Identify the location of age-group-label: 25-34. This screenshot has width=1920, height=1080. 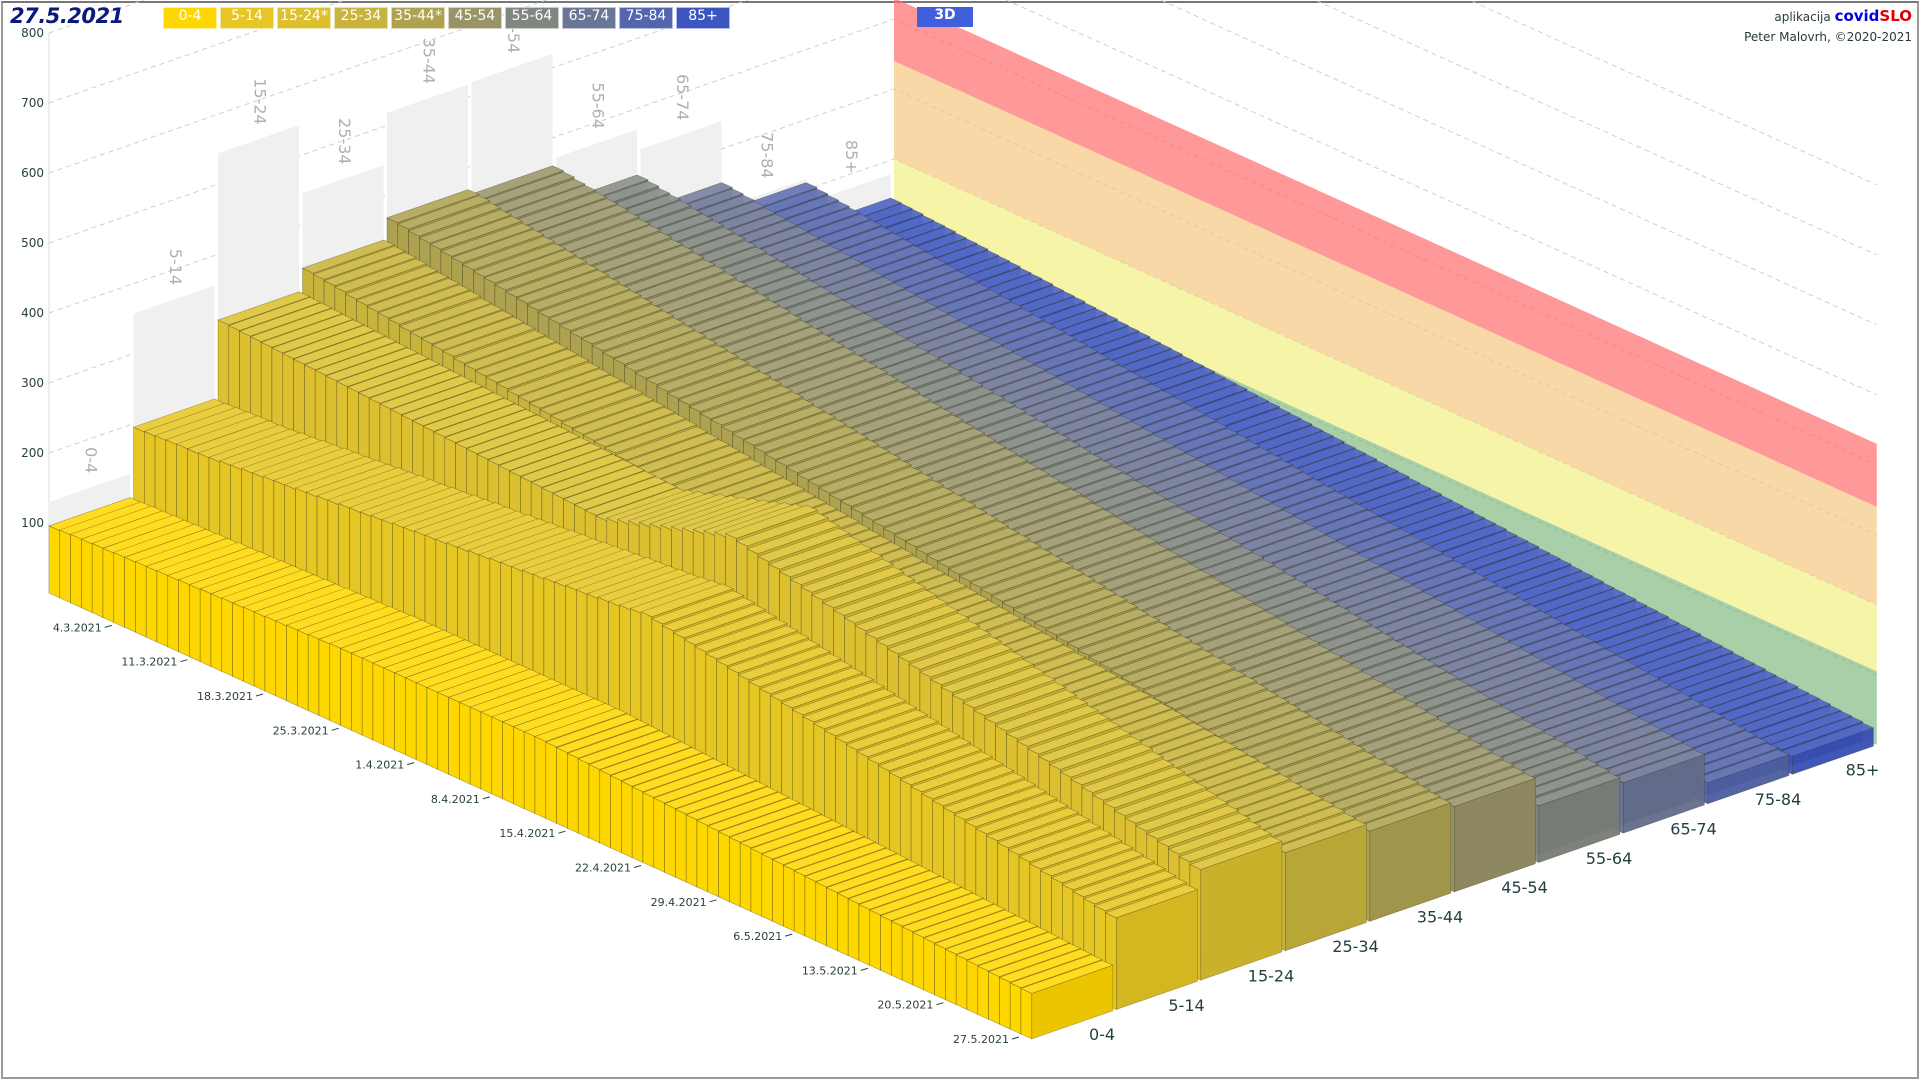
(1355, 946).